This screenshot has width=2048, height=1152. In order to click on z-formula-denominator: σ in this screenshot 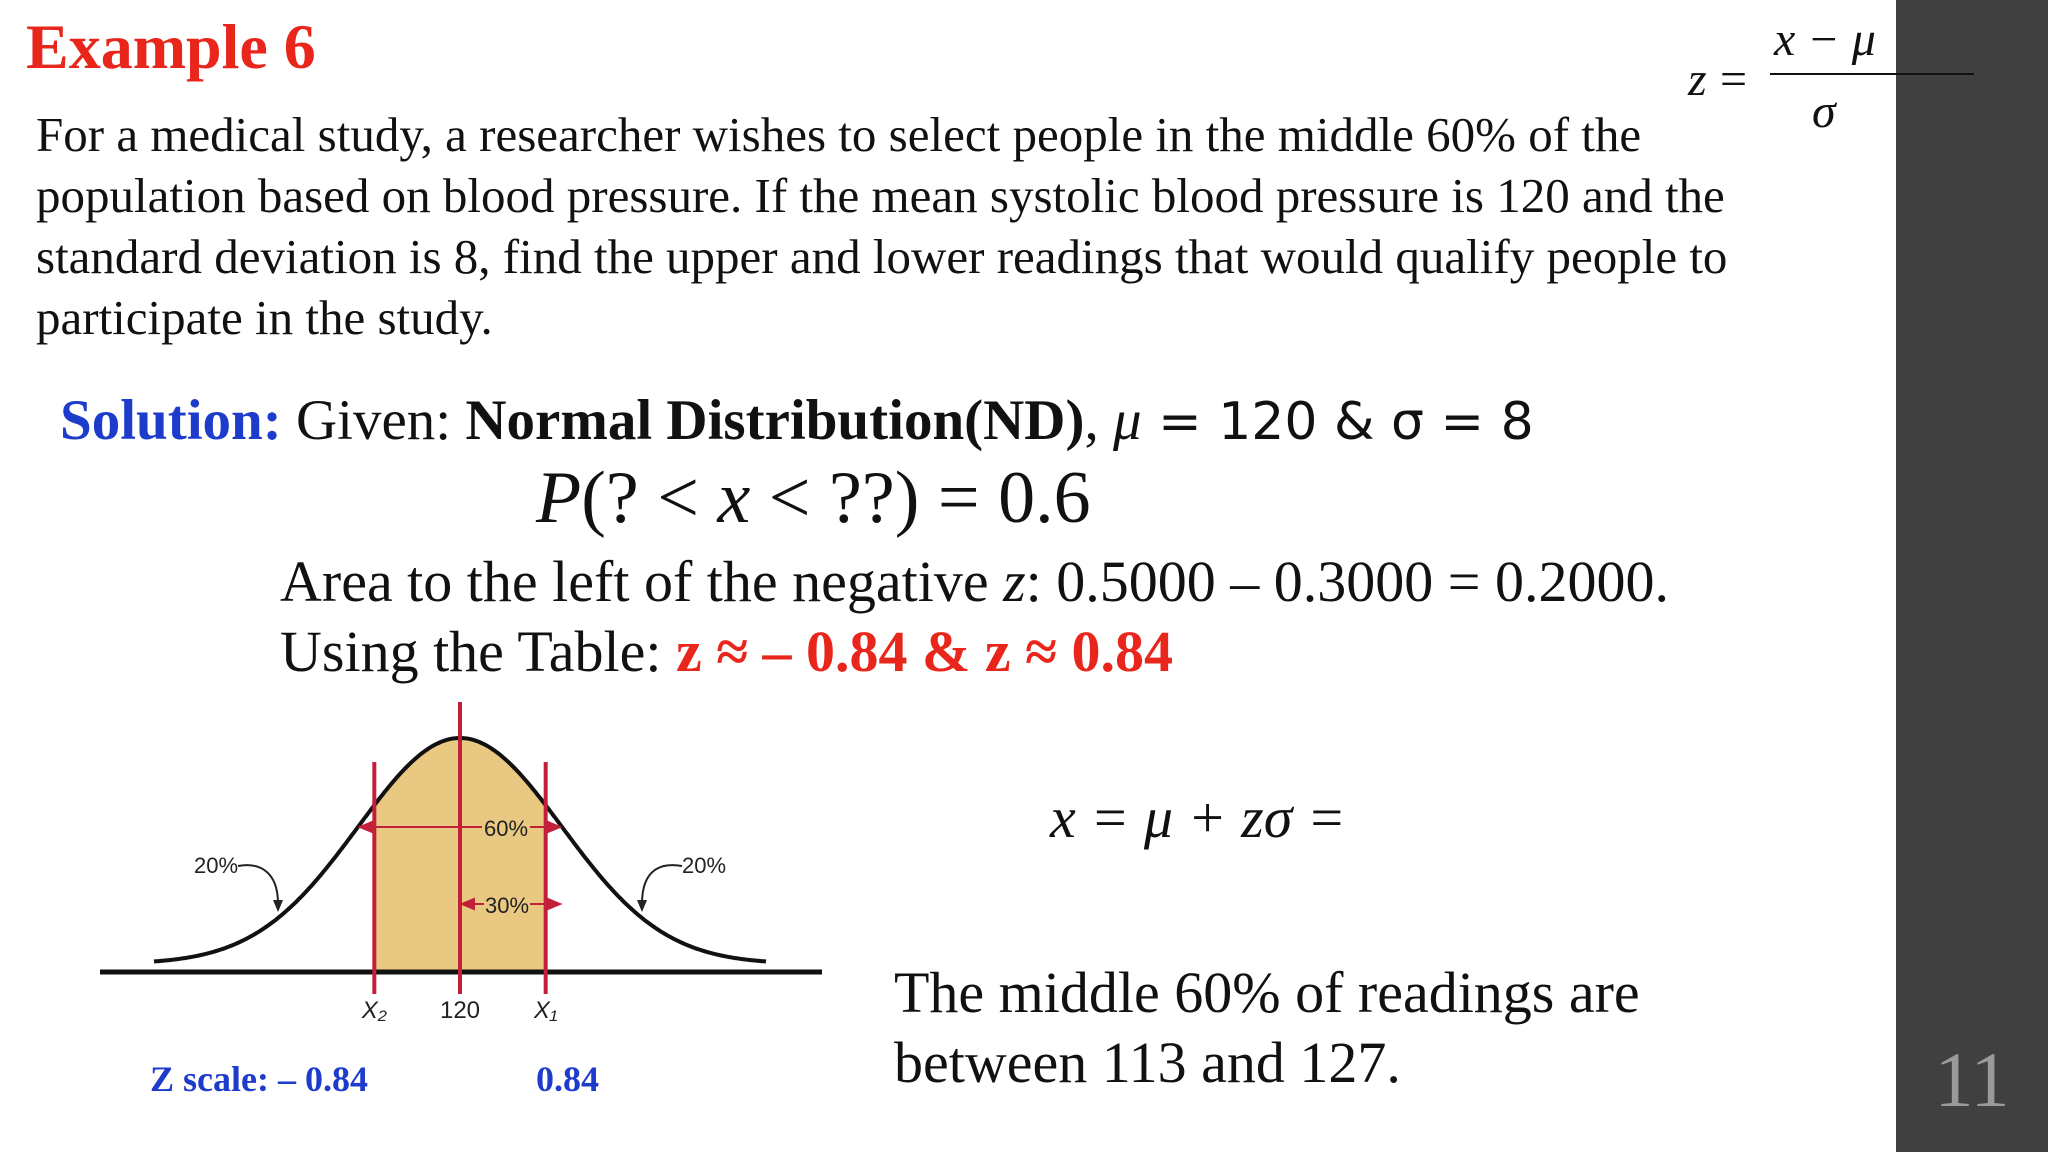, I will do `click(1824, 111)`.